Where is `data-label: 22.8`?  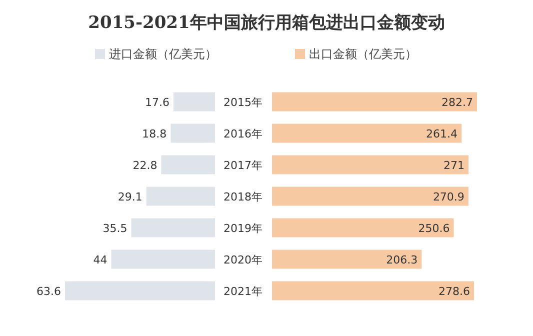 data-label: 22.8 is located at coordinates (145, 165).